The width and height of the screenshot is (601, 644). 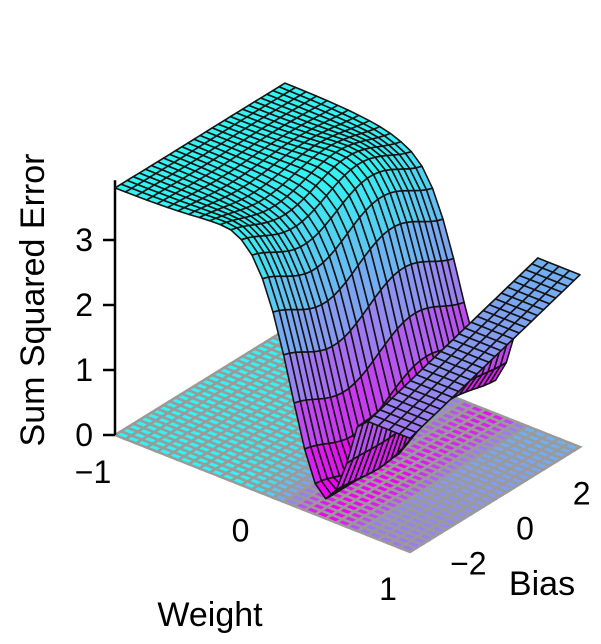 I want to click on z-tick-label: 2, so click(x=84, y=305).